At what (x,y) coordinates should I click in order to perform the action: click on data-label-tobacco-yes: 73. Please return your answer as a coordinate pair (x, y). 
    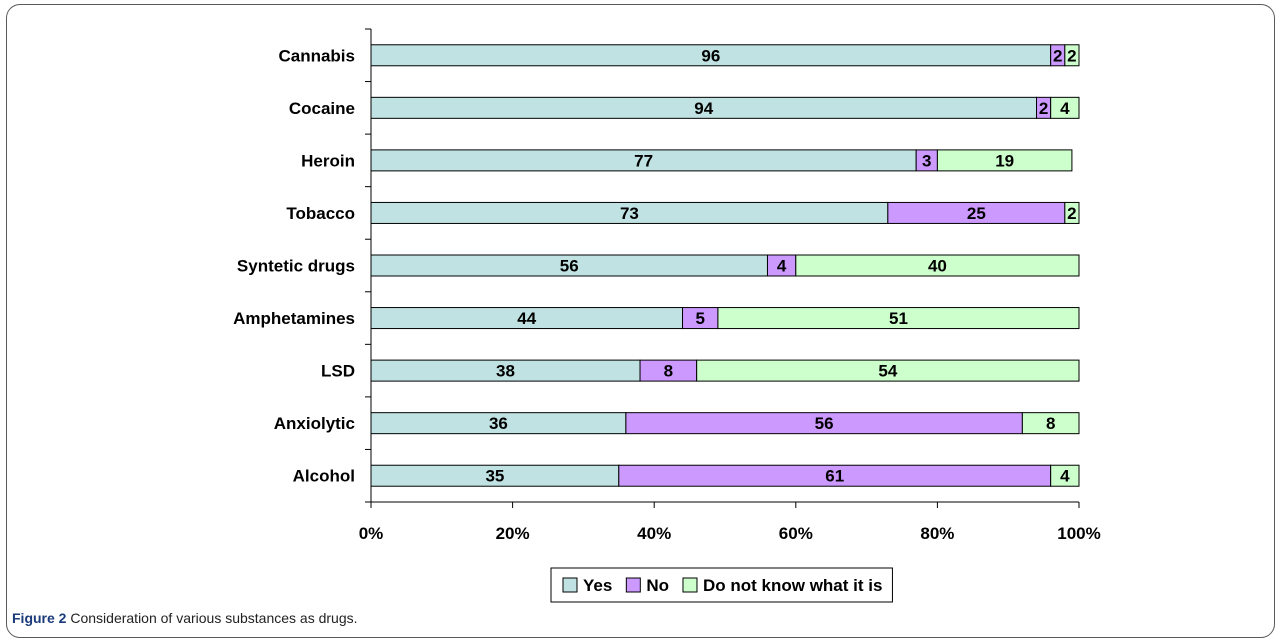
    Looking at the image, I should click on (629, 213).